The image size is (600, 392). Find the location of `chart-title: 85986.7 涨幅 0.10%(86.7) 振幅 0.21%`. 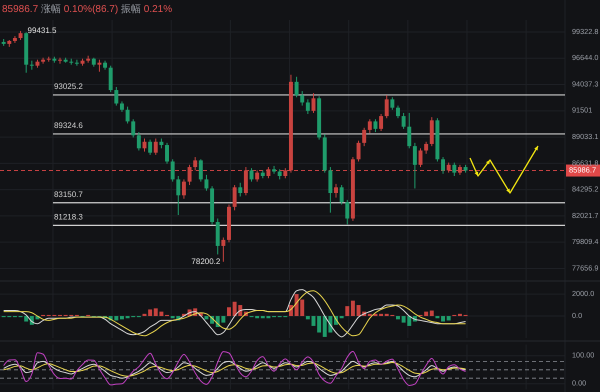

chart-title: 85986.7 涨幅 0.10%(86.7) 振幅 0.21% is located at coordinates (87, 9).